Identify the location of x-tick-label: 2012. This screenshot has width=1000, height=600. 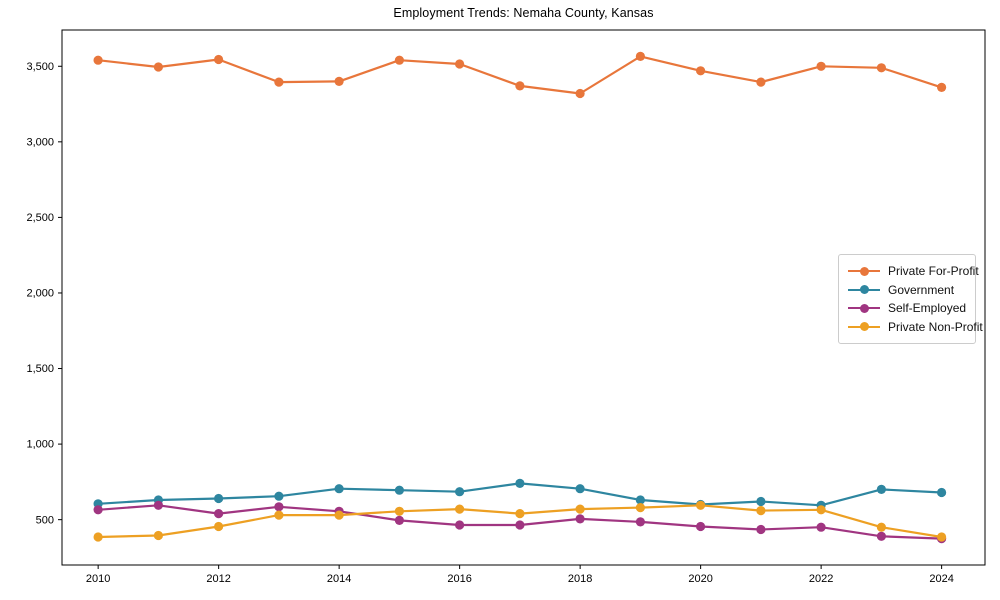
(218, 579).